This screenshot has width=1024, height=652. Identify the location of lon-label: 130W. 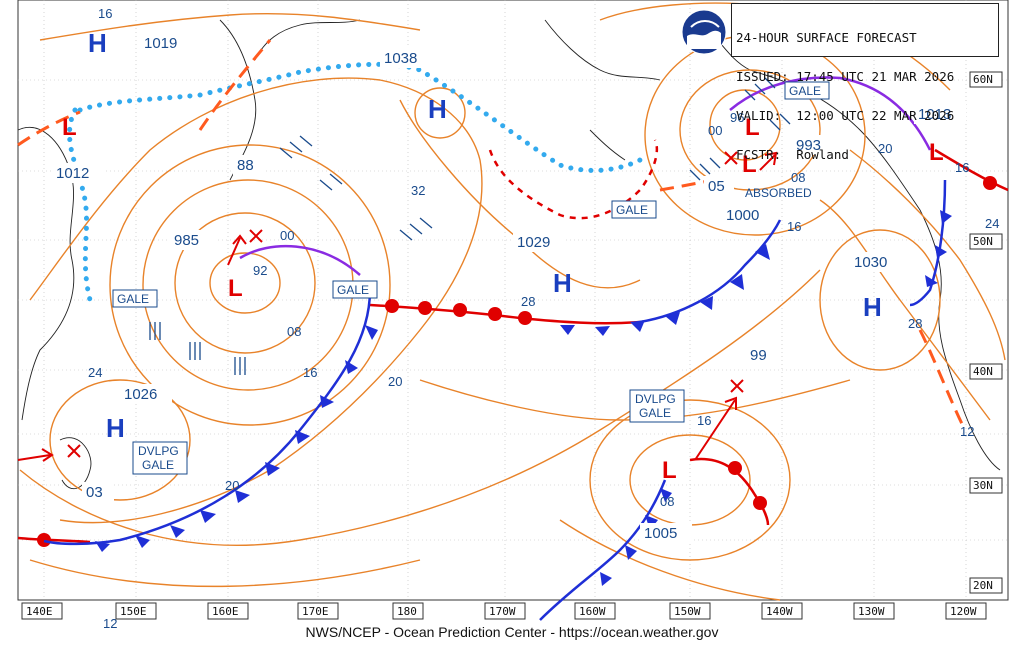
(871, 611).